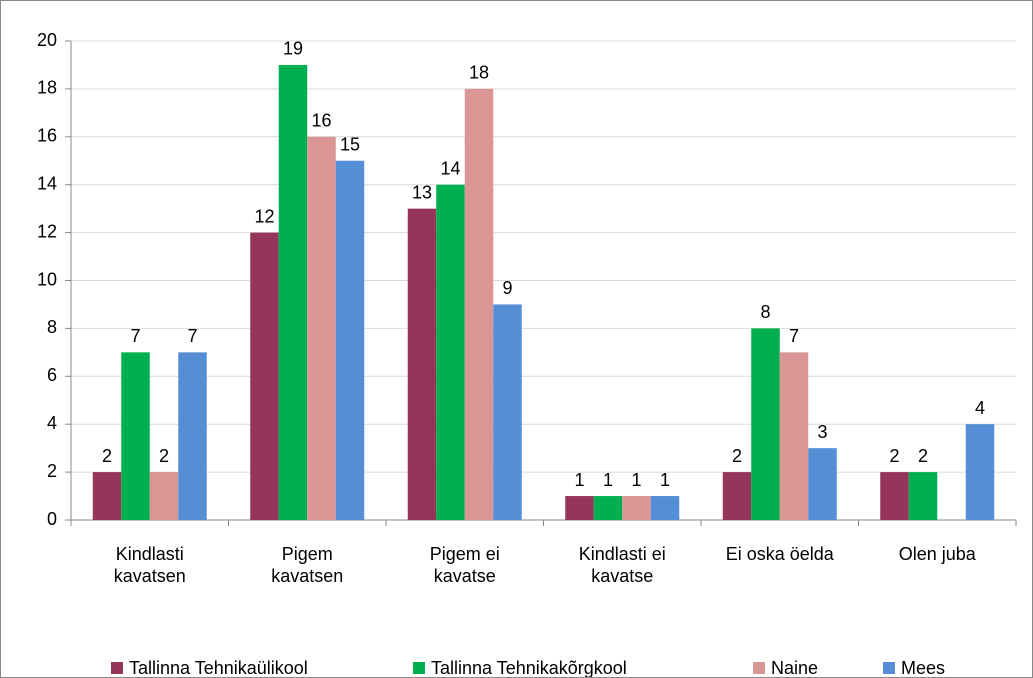  I want to click on y-tick-label: 20, so click(47, 40).